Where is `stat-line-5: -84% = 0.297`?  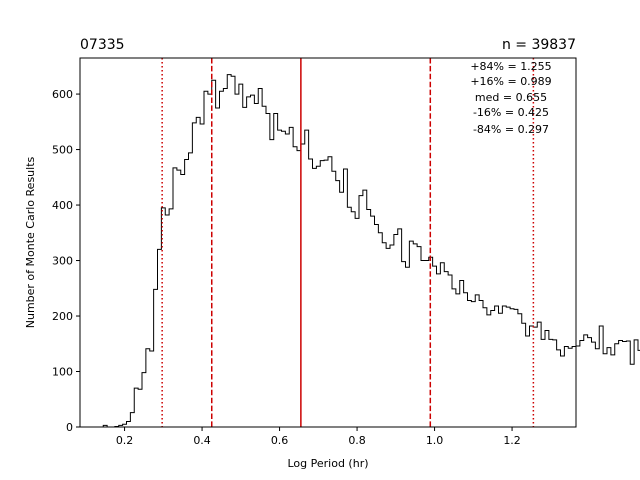
stat-line-5: -84% = 0.297 is located at coordinates (511, 129).